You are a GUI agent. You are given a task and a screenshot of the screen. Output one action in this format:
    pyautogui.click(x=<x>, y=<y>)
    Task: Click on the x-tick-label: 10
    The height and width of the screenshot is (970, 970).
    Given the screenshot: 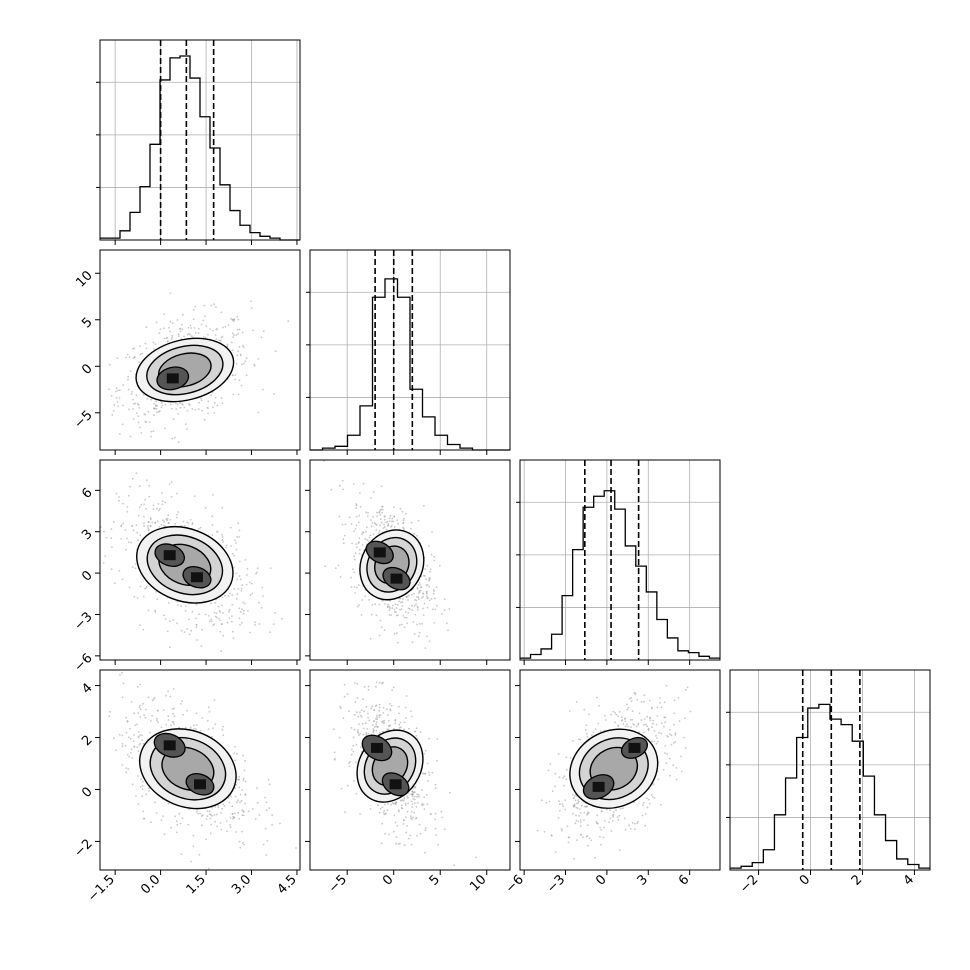 What is the action you would take?
    pyautogui.click(x=478, y=883)
    